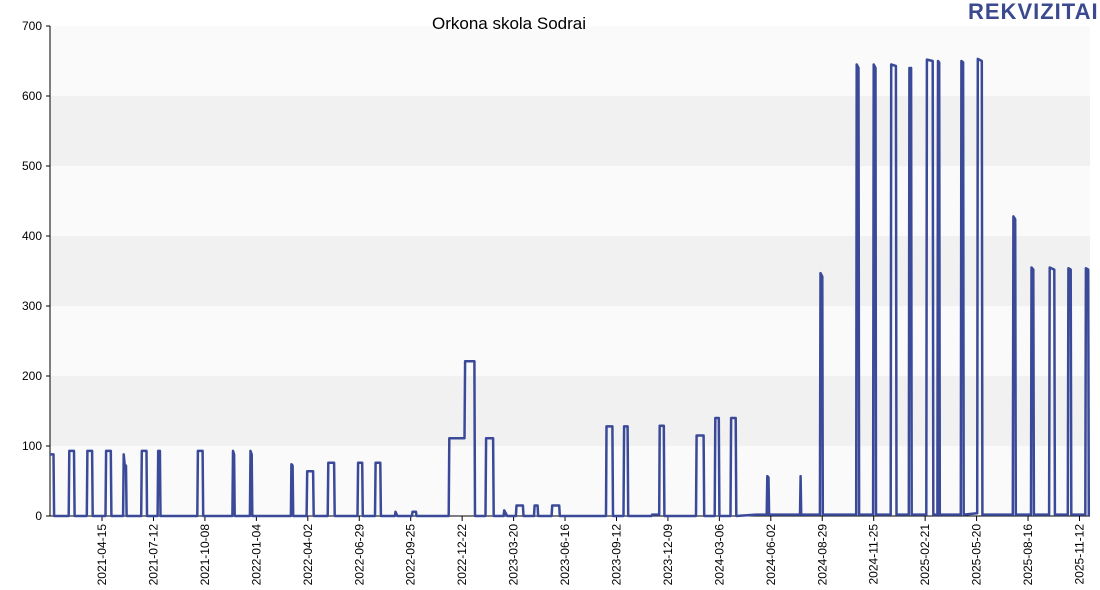  I want to click on y-tick-label: 400, so click(32, 236).